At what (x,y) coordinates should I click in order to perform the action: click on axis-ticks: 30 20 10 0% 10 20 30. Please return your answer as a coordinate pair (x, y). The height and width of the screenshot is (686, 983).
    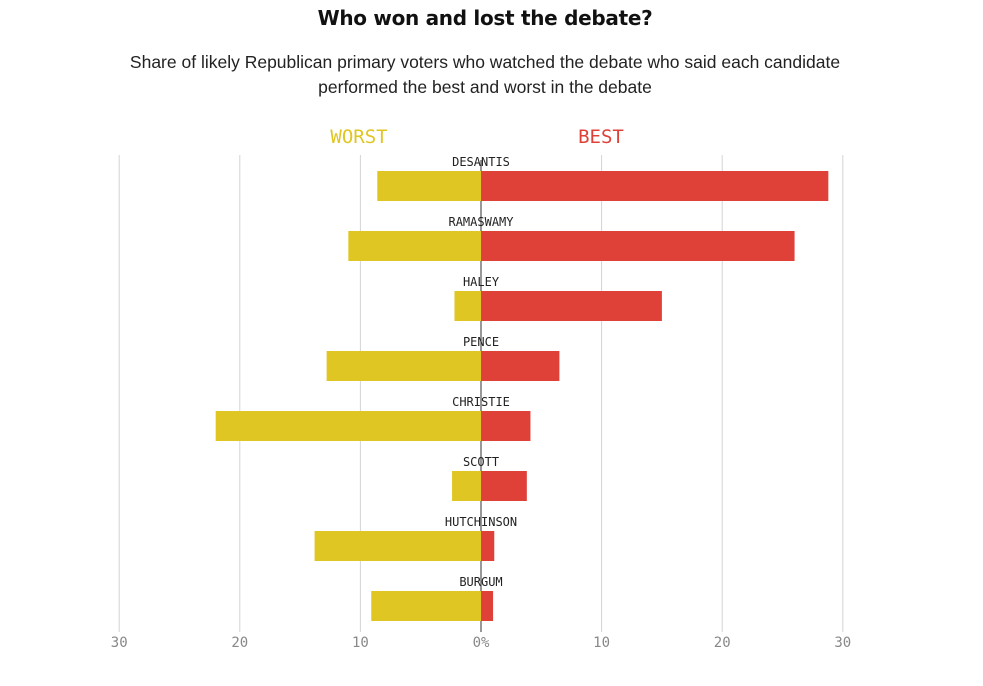
    Looking at the image, I should click on (481, 643).